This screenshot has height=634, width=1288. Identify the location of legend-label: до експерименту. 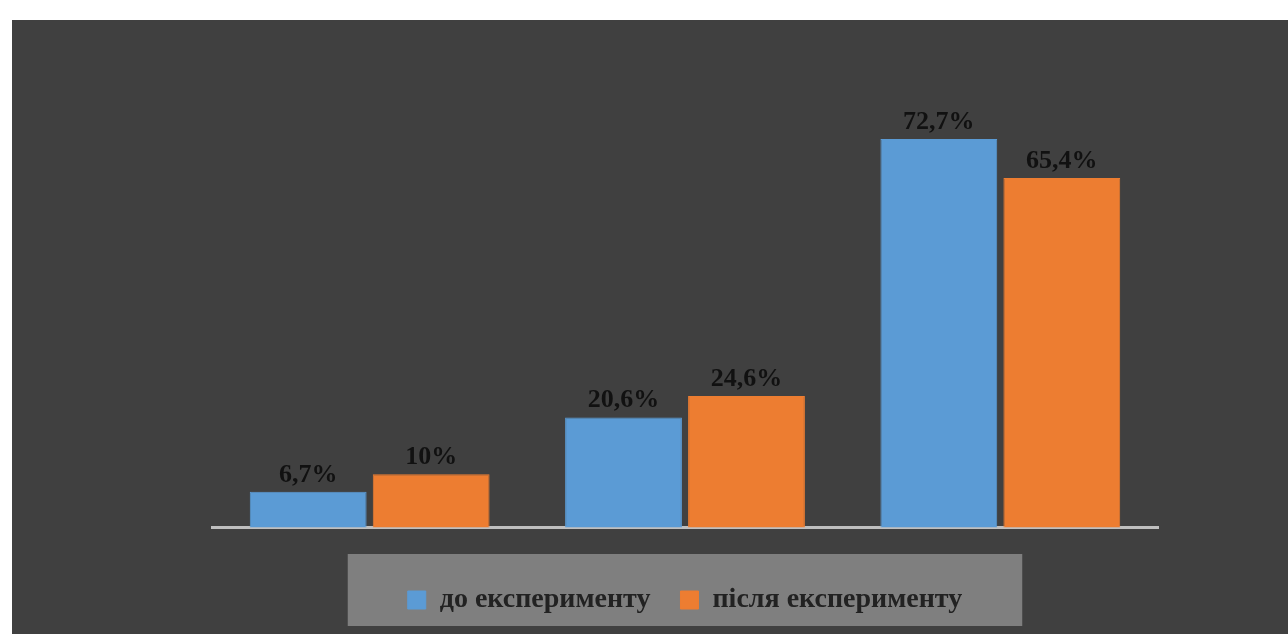
(545, 598).